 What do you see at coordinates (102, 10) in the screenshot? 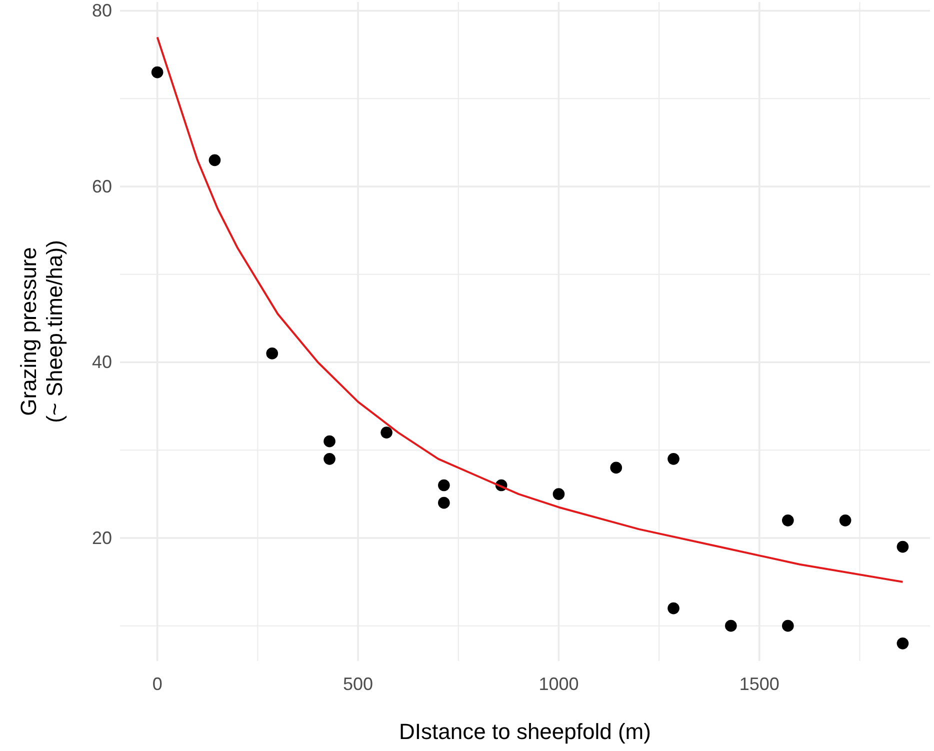
I see `y-tick-label: 80` at bounding box center [102, 10].